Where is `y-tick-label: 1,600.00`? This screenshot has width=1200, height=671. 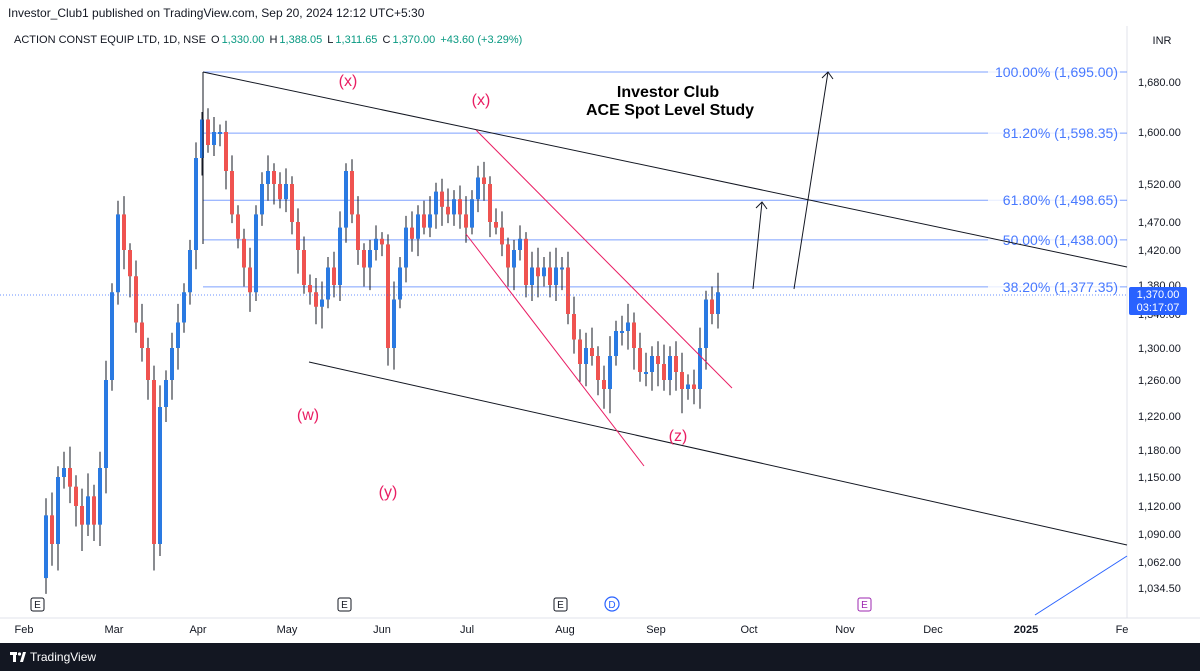 y-tick-label: 1,600.00 is located at coordinates (1159, 133).